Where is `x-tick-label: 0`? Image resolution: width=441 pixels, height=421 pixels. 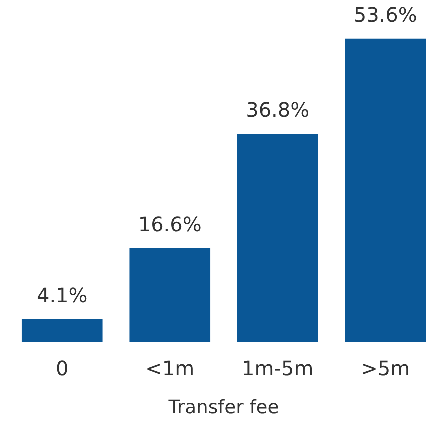
x-tick-label: 0 is located at coordinates (62, 368).